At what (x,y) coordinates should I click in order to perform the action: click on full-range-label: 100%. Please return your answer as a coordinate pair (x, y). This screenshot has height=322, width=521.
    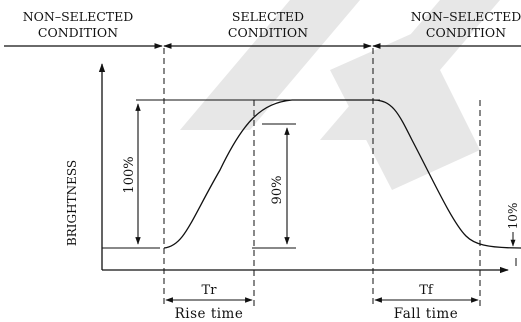
    Looking at the image, I should click on (129, 174).